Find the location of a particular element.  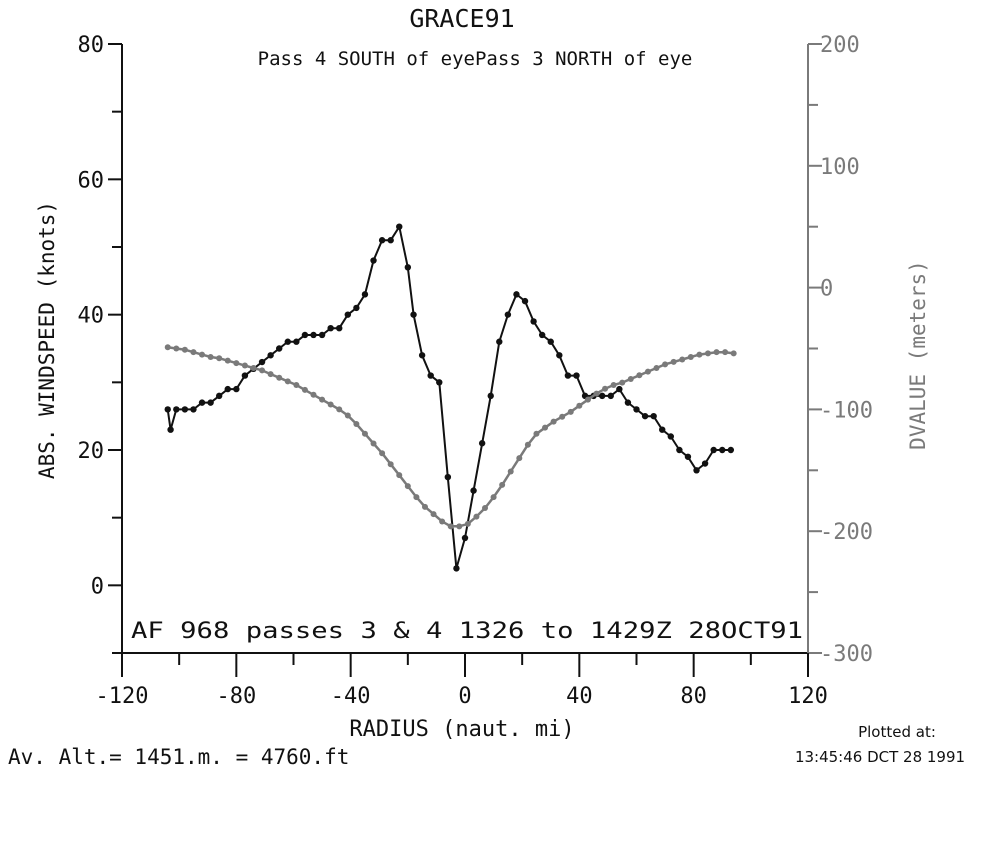

x-tick-label: 80 is located at coordinates (693, 696).